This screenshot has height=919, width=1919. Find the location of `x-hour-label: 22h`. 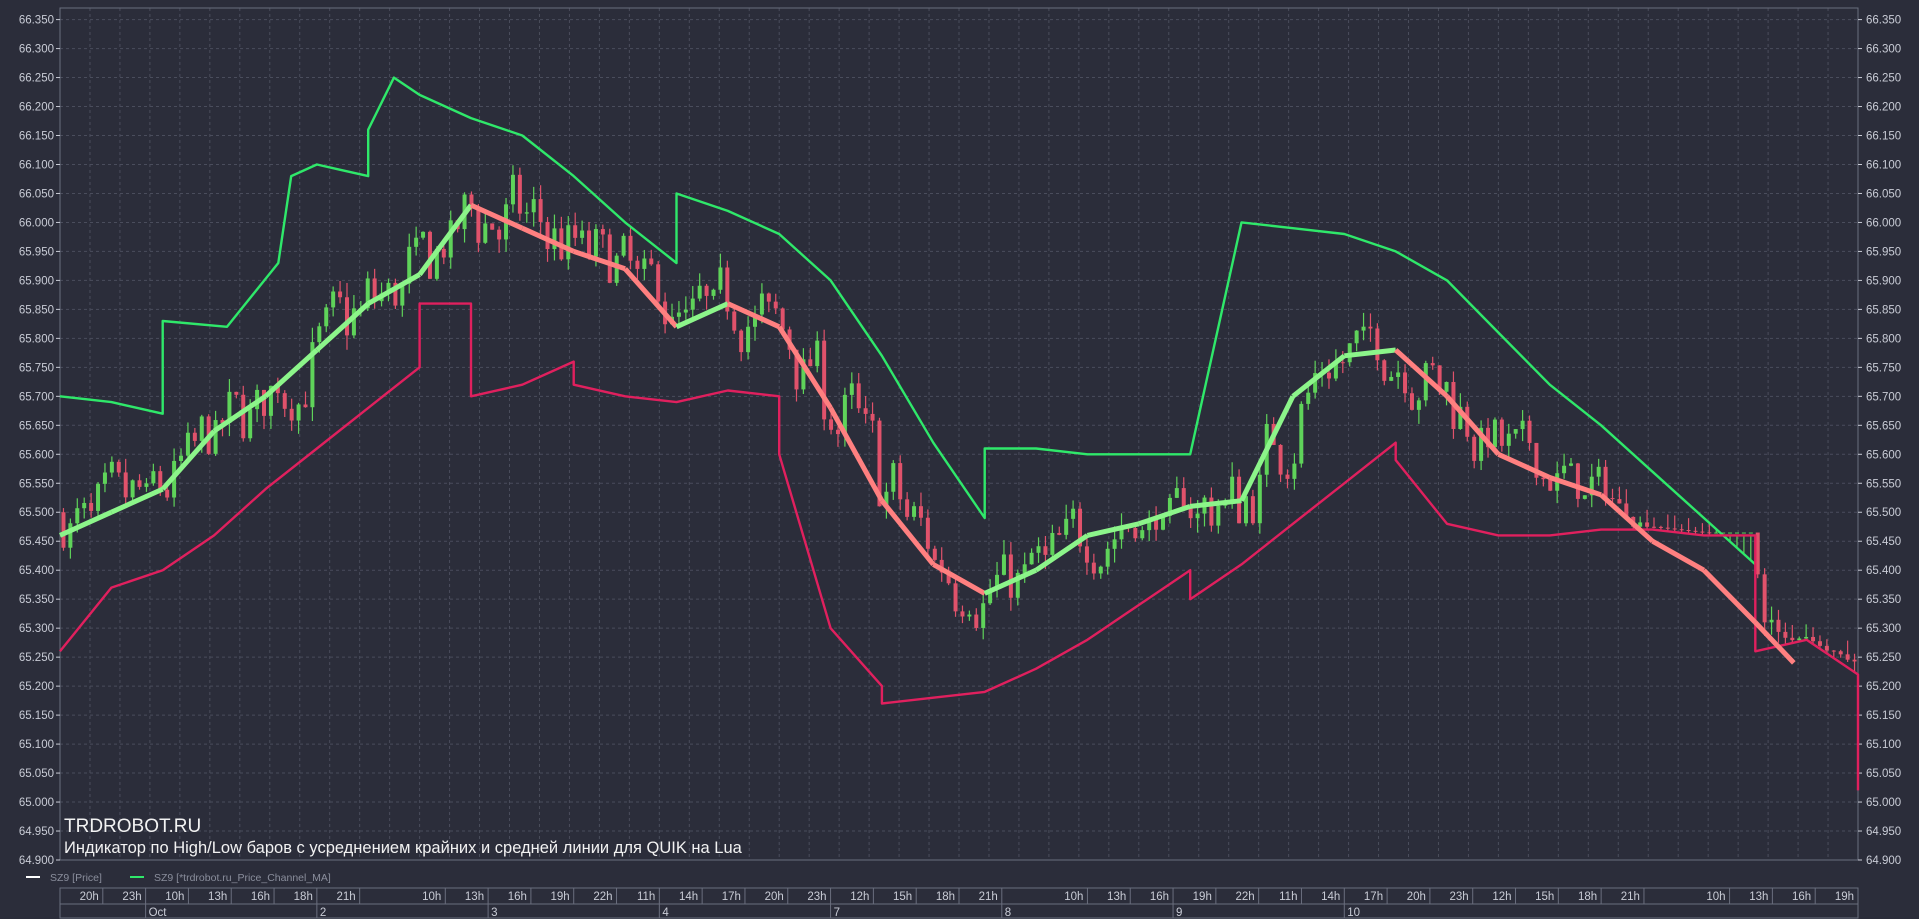

x-hour-label: 22h is located at coordinates (1244, 897).